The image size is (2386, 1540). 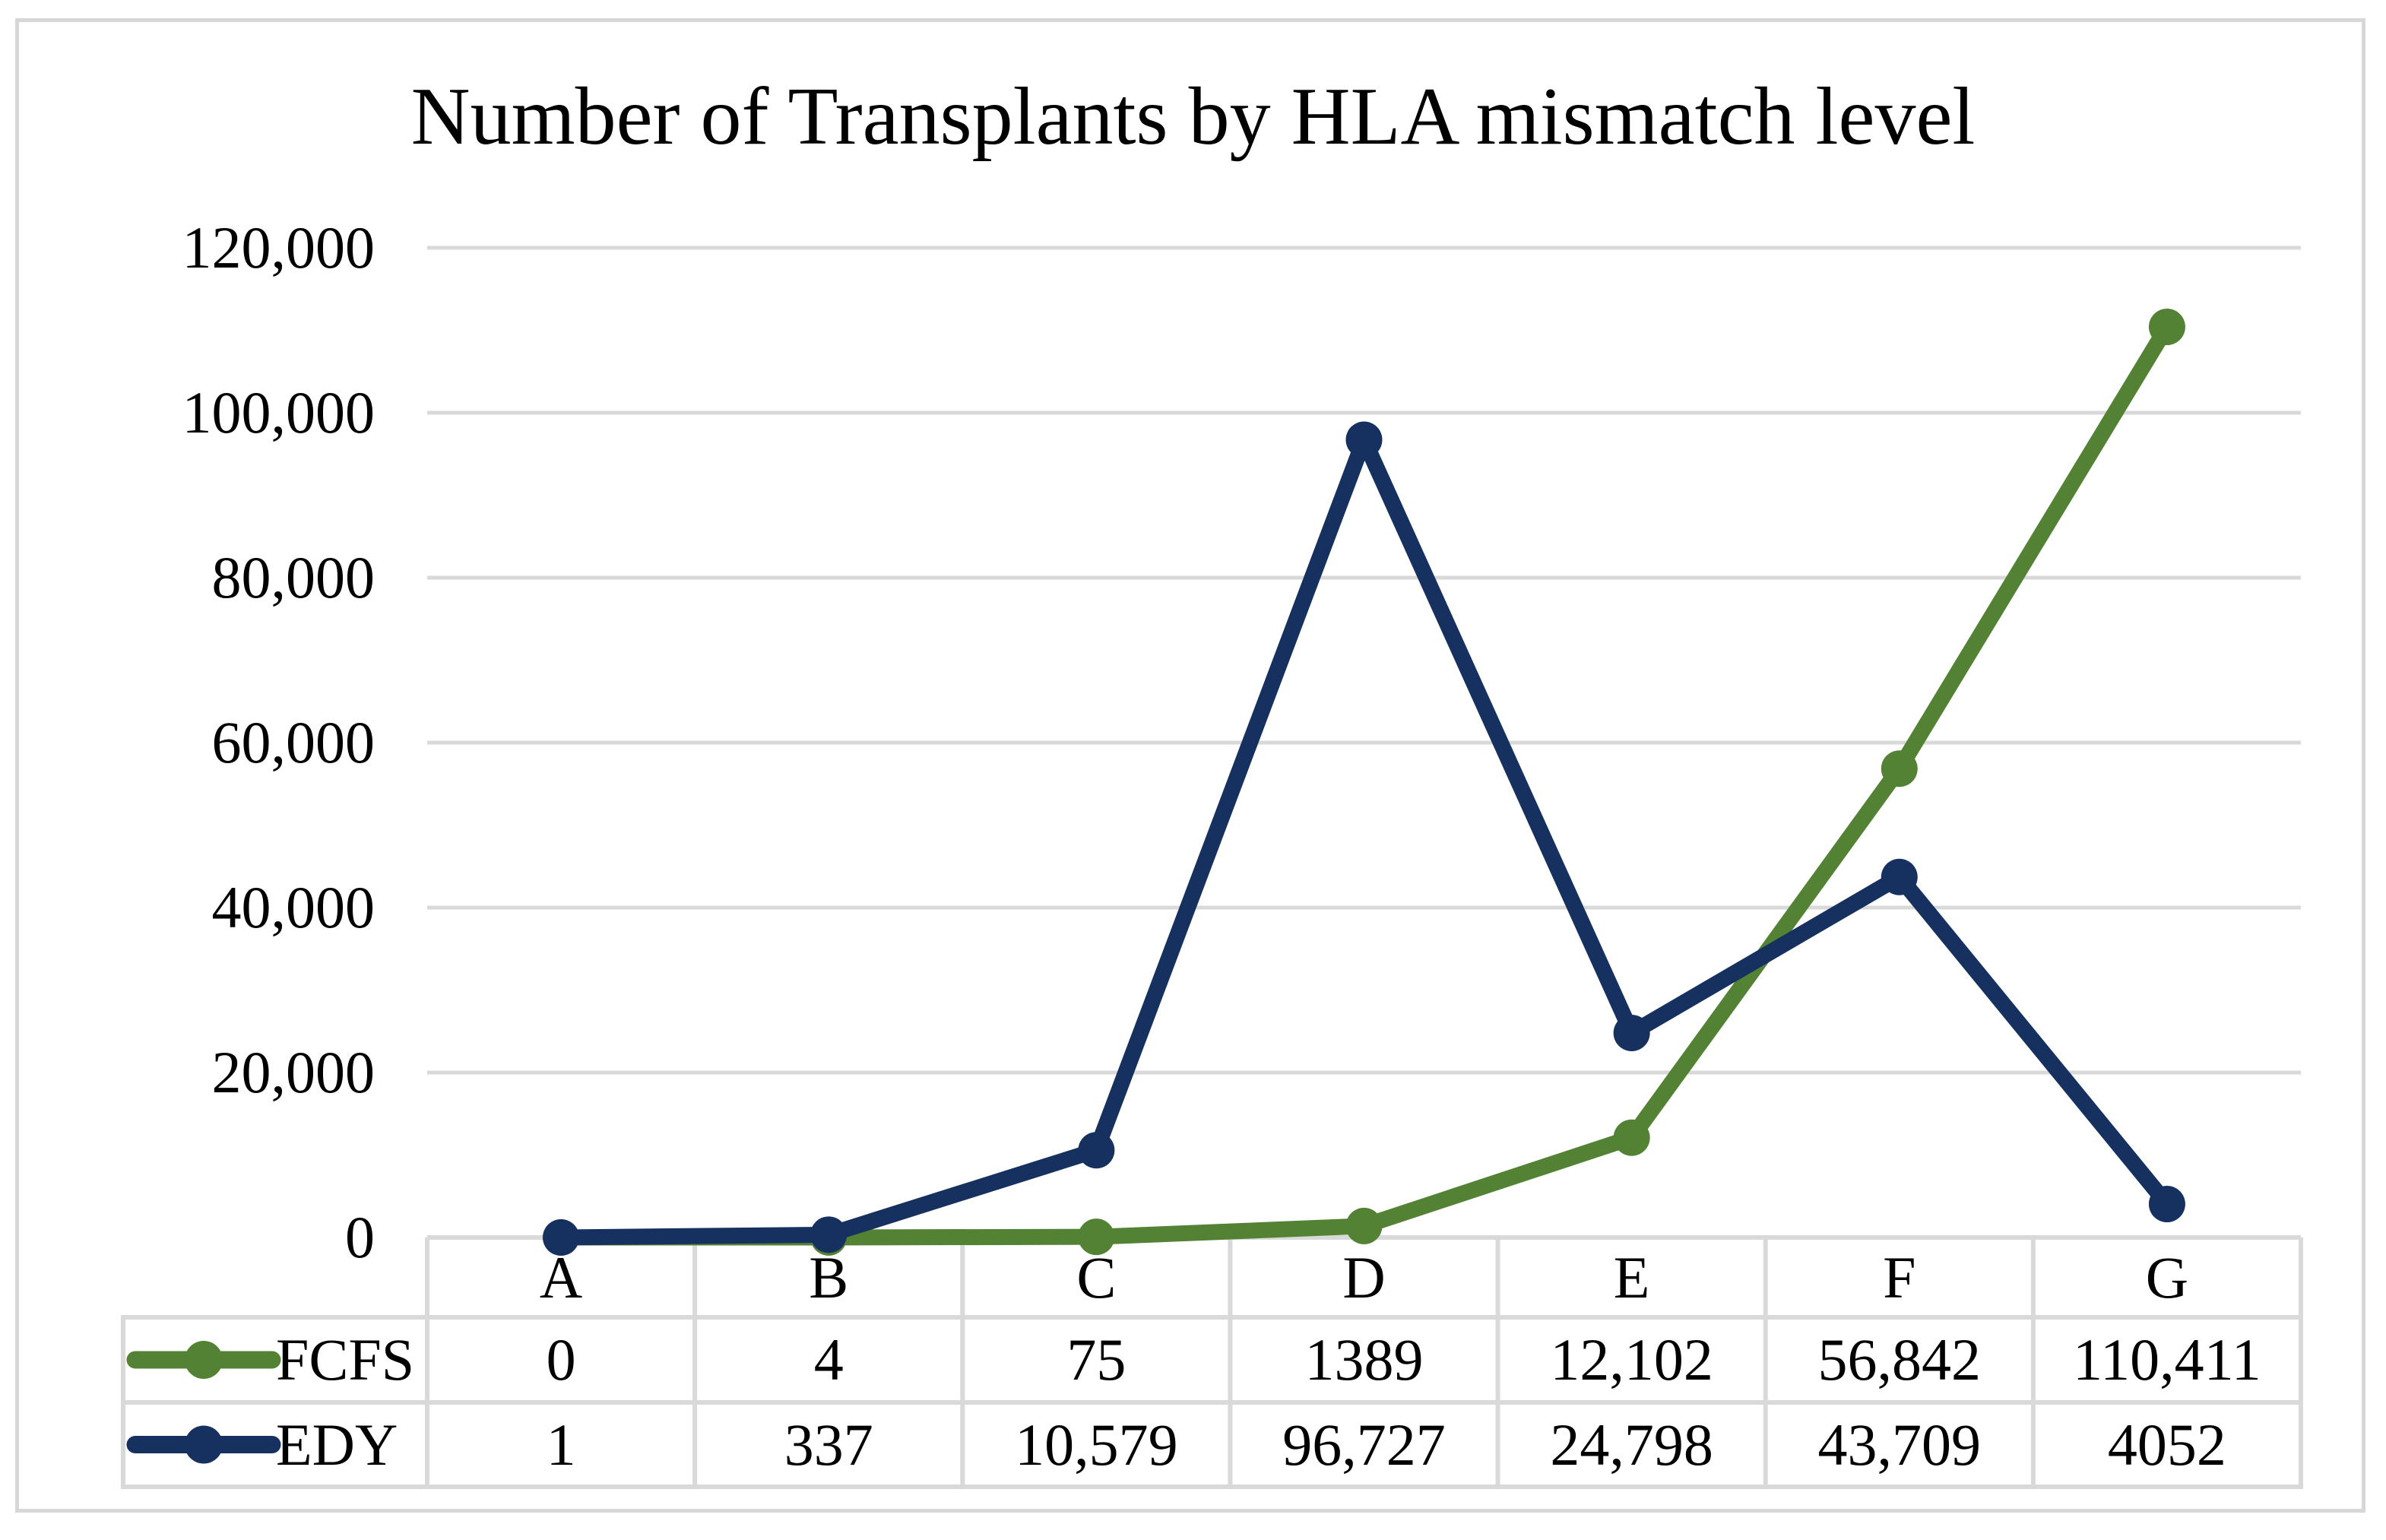 What do you see at coordinates (829, 1277) in the screenshot?
I see `category-label-B: B` at bounding box center [829, 1277].